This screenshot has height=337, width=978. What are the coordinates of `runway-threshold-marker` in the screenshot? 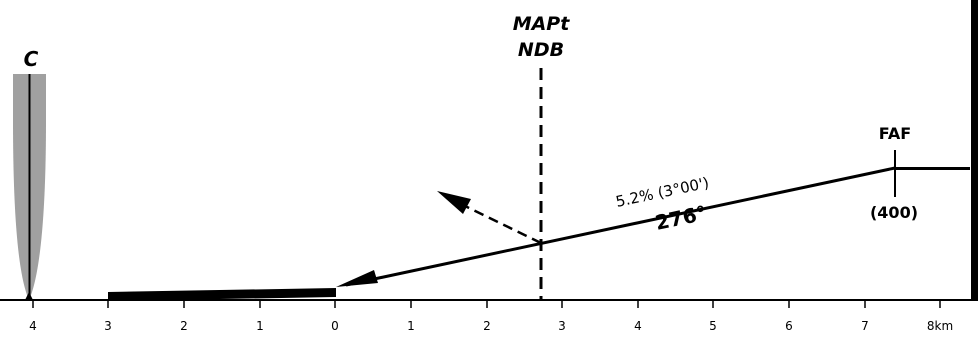 It's located at (29, 296).